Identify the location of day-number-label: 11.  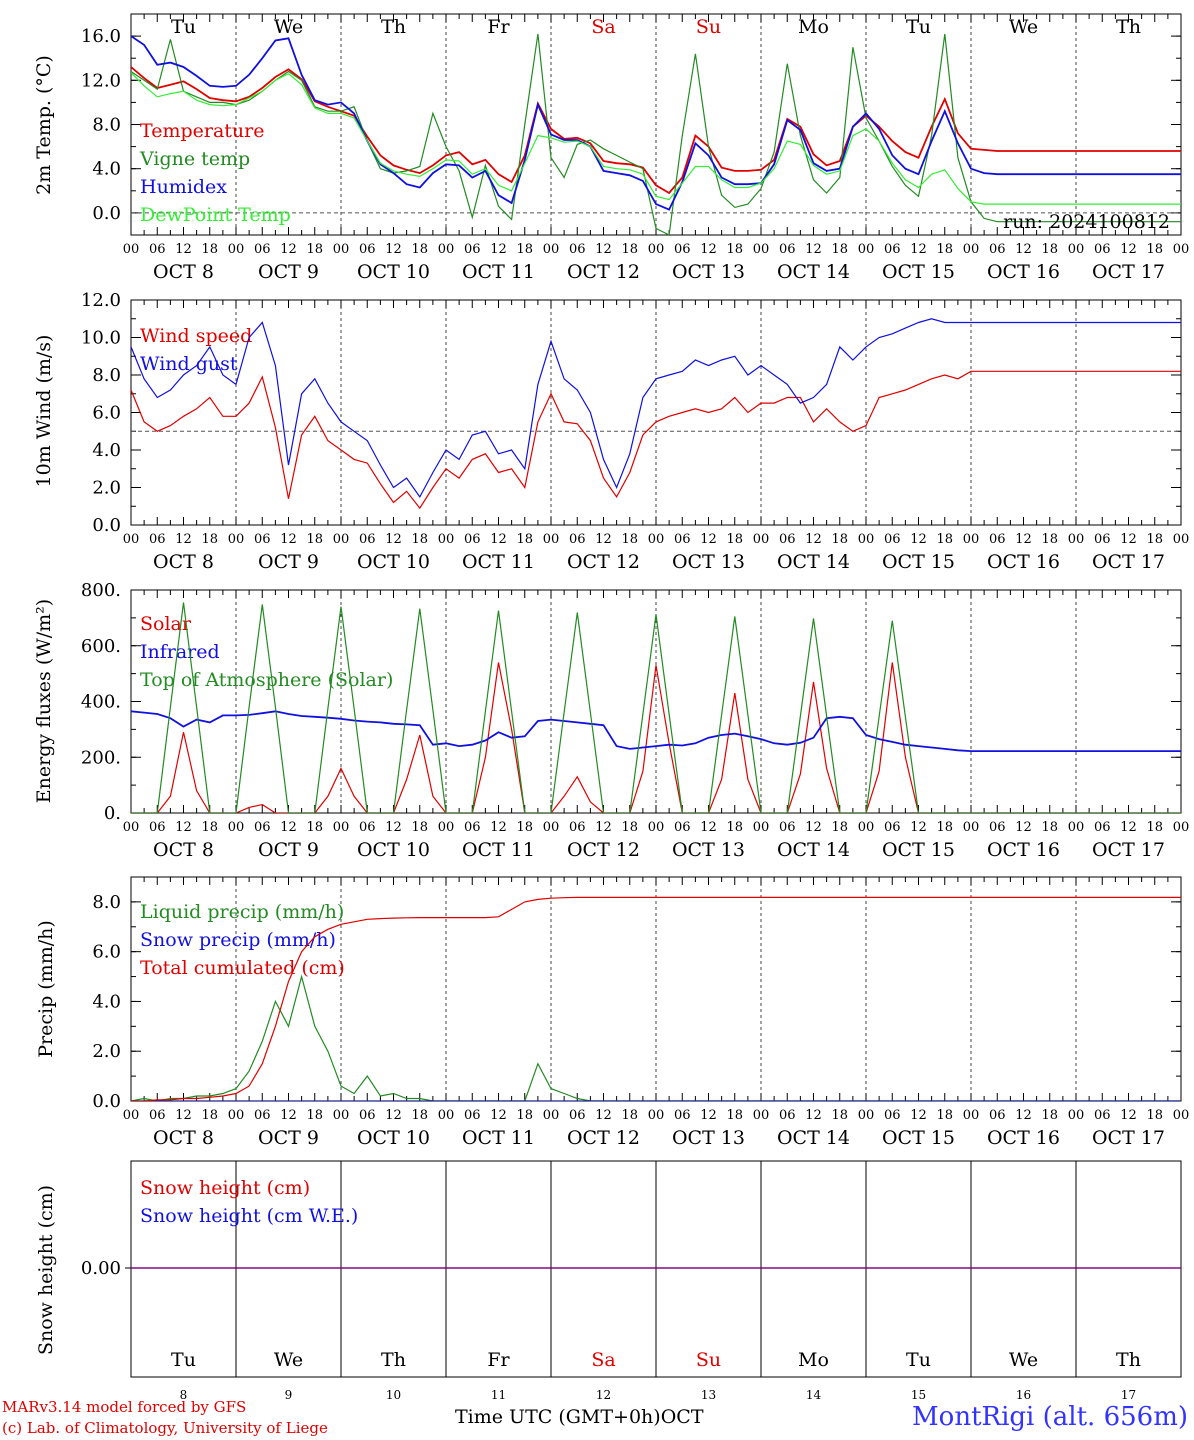
(498, 1395).